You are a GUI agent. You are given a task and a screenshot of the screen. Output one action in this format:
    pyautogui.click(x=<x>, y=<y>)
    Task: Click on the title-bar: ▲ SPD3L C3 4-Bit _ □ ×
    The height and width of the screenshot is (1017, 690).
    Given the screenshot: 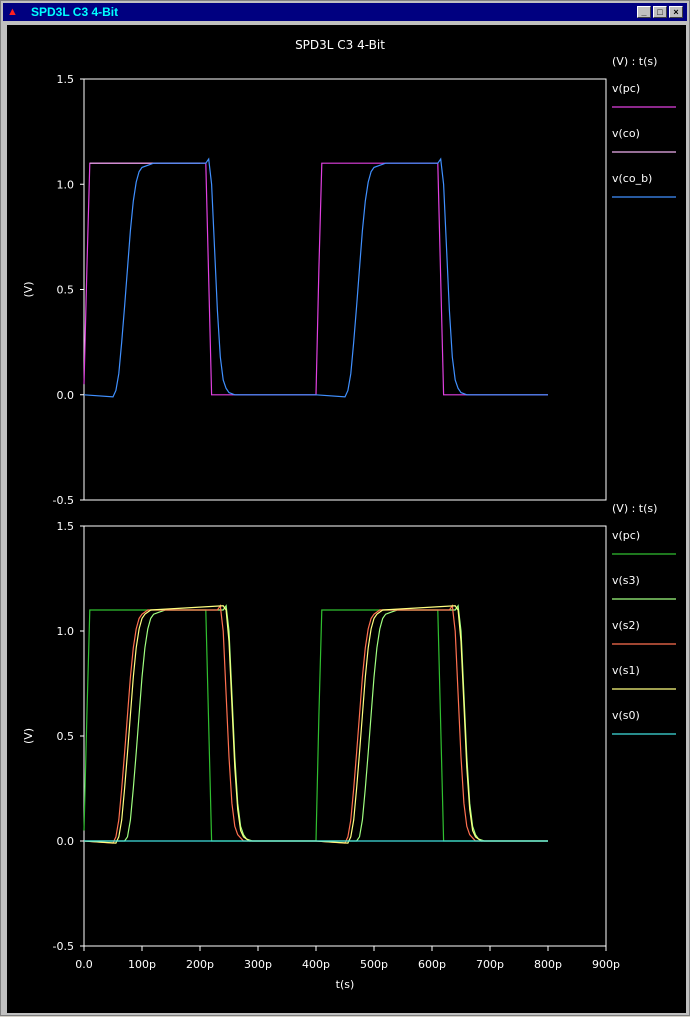 What is the action you would take?
    pyautogui.click(x=345, y=12)
    